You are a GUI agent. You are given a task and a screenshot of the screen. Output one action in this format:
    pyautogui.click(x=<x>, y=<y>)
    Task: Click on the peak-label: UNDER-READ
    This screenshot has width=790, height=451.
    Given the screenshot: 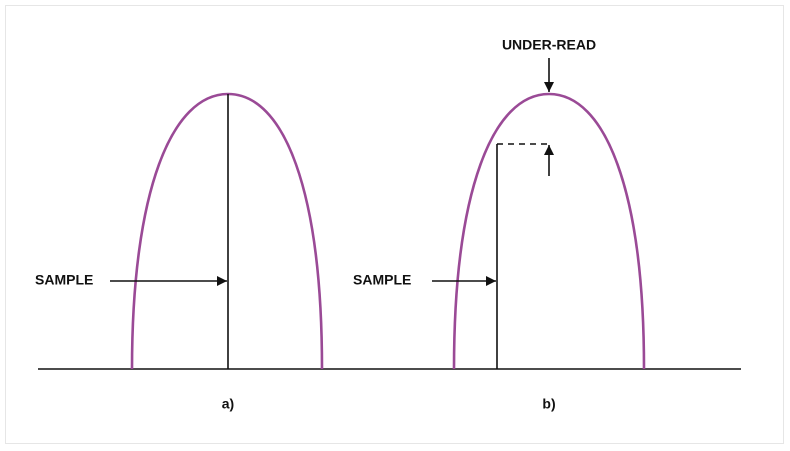 What is the action you would take?
    pyautogui.click(x=549, y=45)
    